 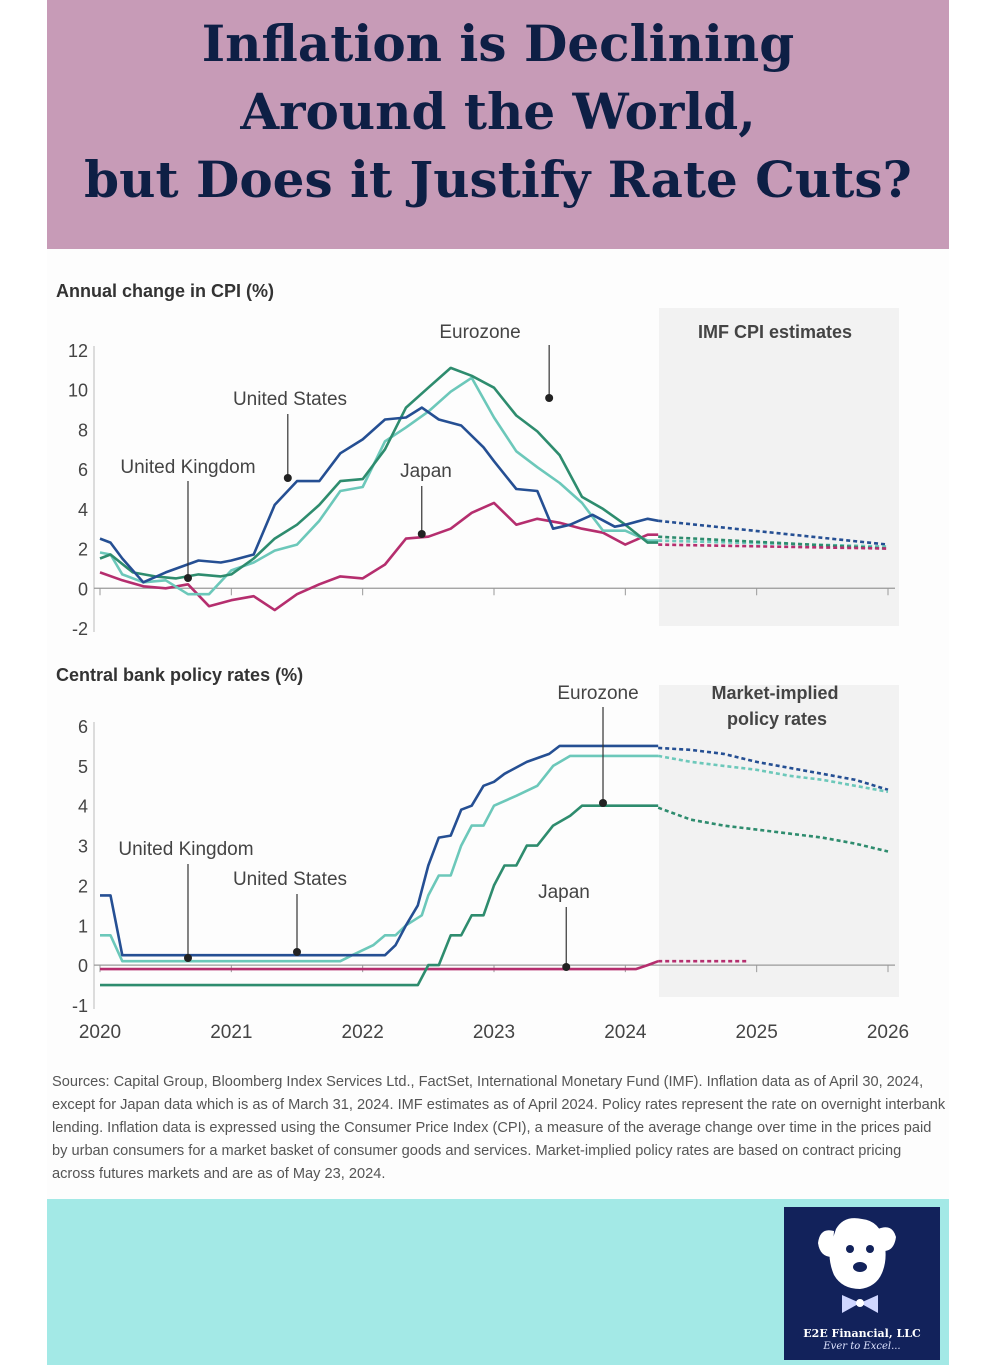 What do you see at coordinates (773, 546) in the screenshot?
I see `forecast-line-japan` at bounding box center [773, 546].